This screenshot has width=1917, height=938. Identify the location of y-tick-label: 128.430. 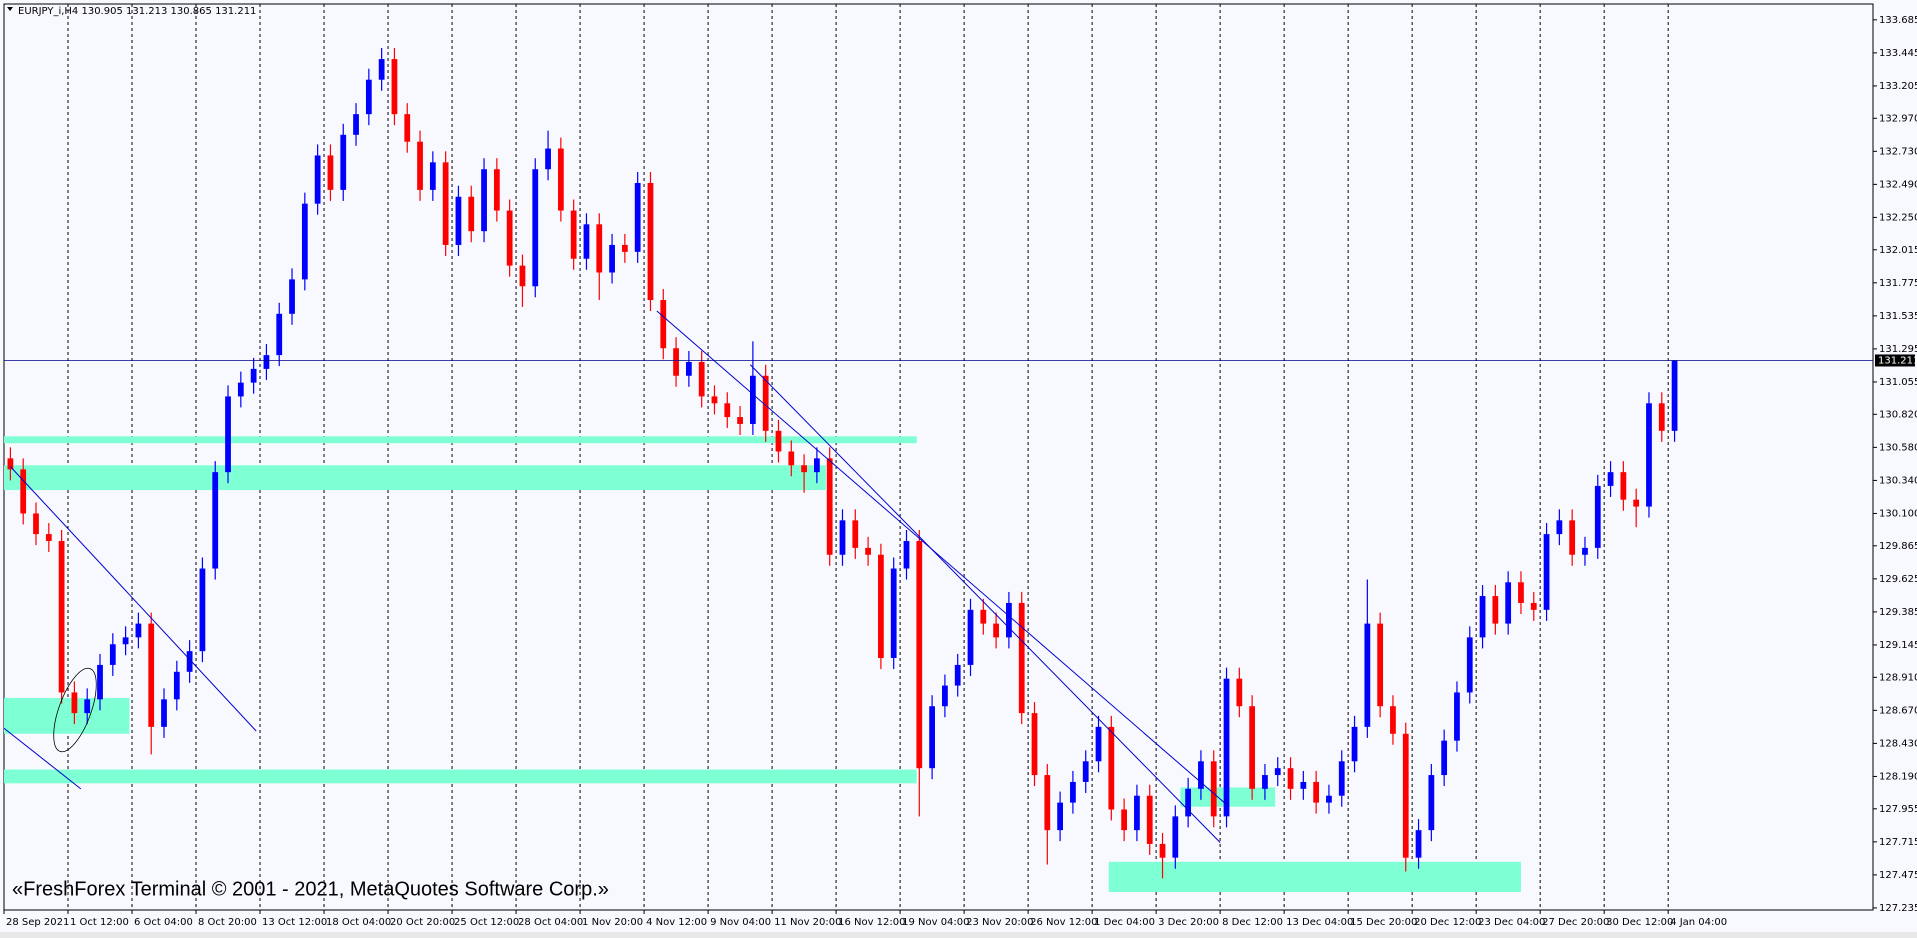
(1898, 743).